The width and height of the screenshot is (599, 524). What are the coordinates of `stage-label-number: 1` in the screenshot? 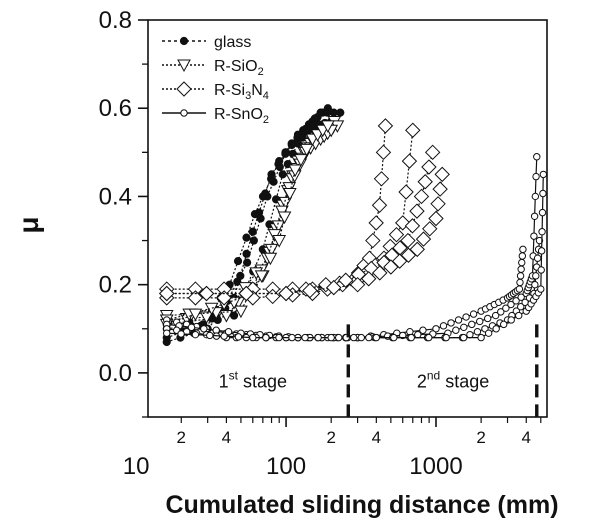 It's located at (224, 382).